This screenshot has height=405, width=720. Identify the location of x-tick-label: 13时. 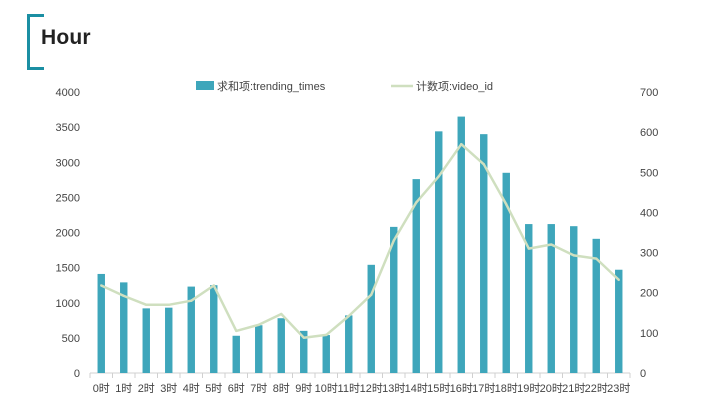
(393, 388).